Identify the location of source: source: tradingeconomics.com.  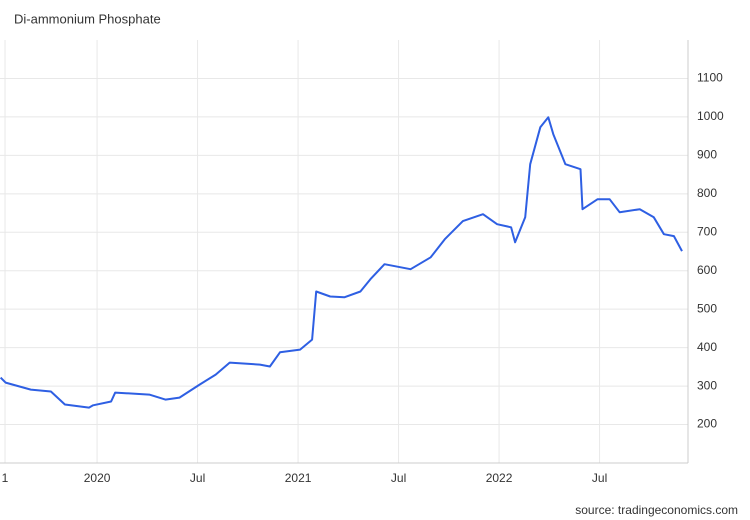
(656, 510).